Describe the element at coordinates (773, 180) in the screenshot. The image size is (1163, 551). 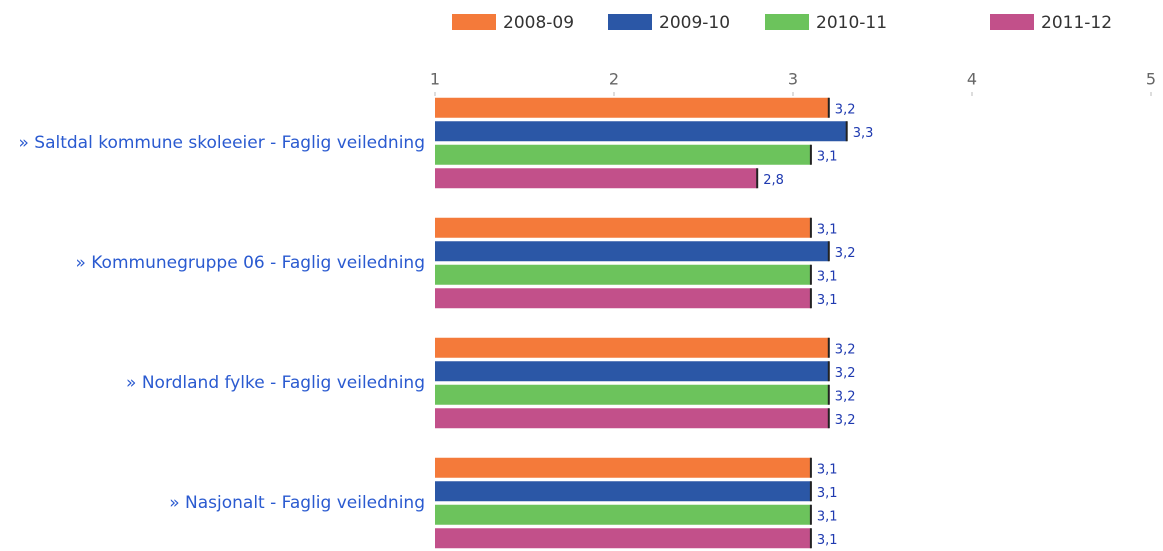
I see `value-label: 2,8` at that location.